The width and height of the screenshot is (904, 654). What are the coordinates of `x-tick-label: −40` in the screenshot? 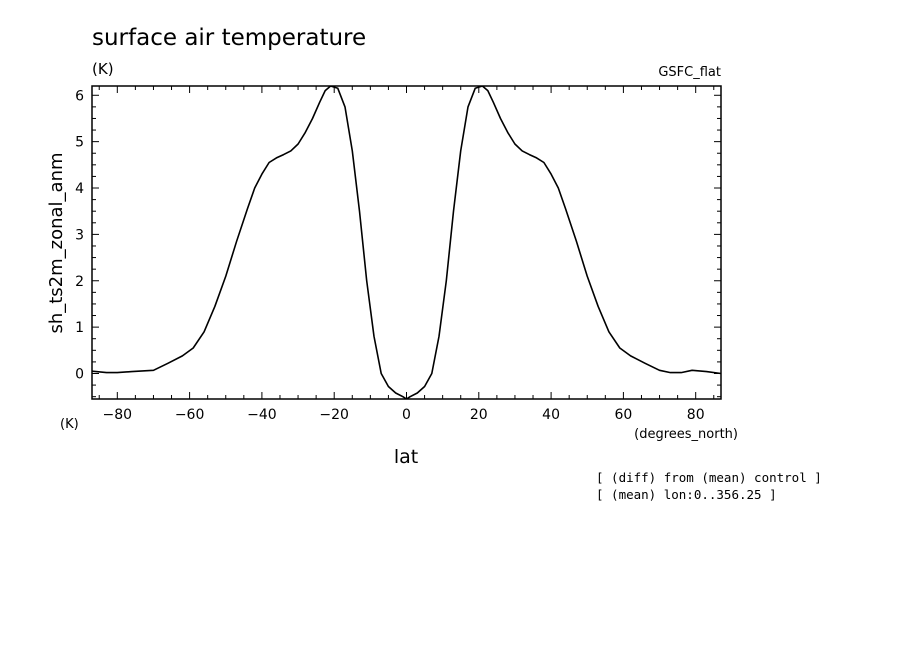 It's located at (262, 415).